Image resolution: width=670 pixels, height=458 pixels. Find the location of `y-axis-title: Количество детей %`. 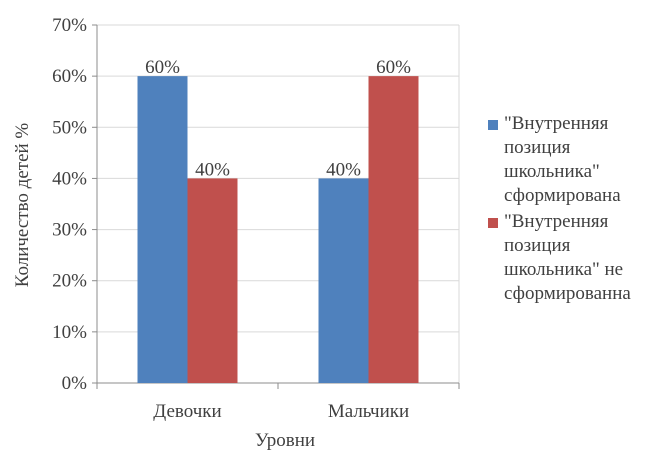

y-axis-title: Количество детей % is located at coordinates (22, 205).